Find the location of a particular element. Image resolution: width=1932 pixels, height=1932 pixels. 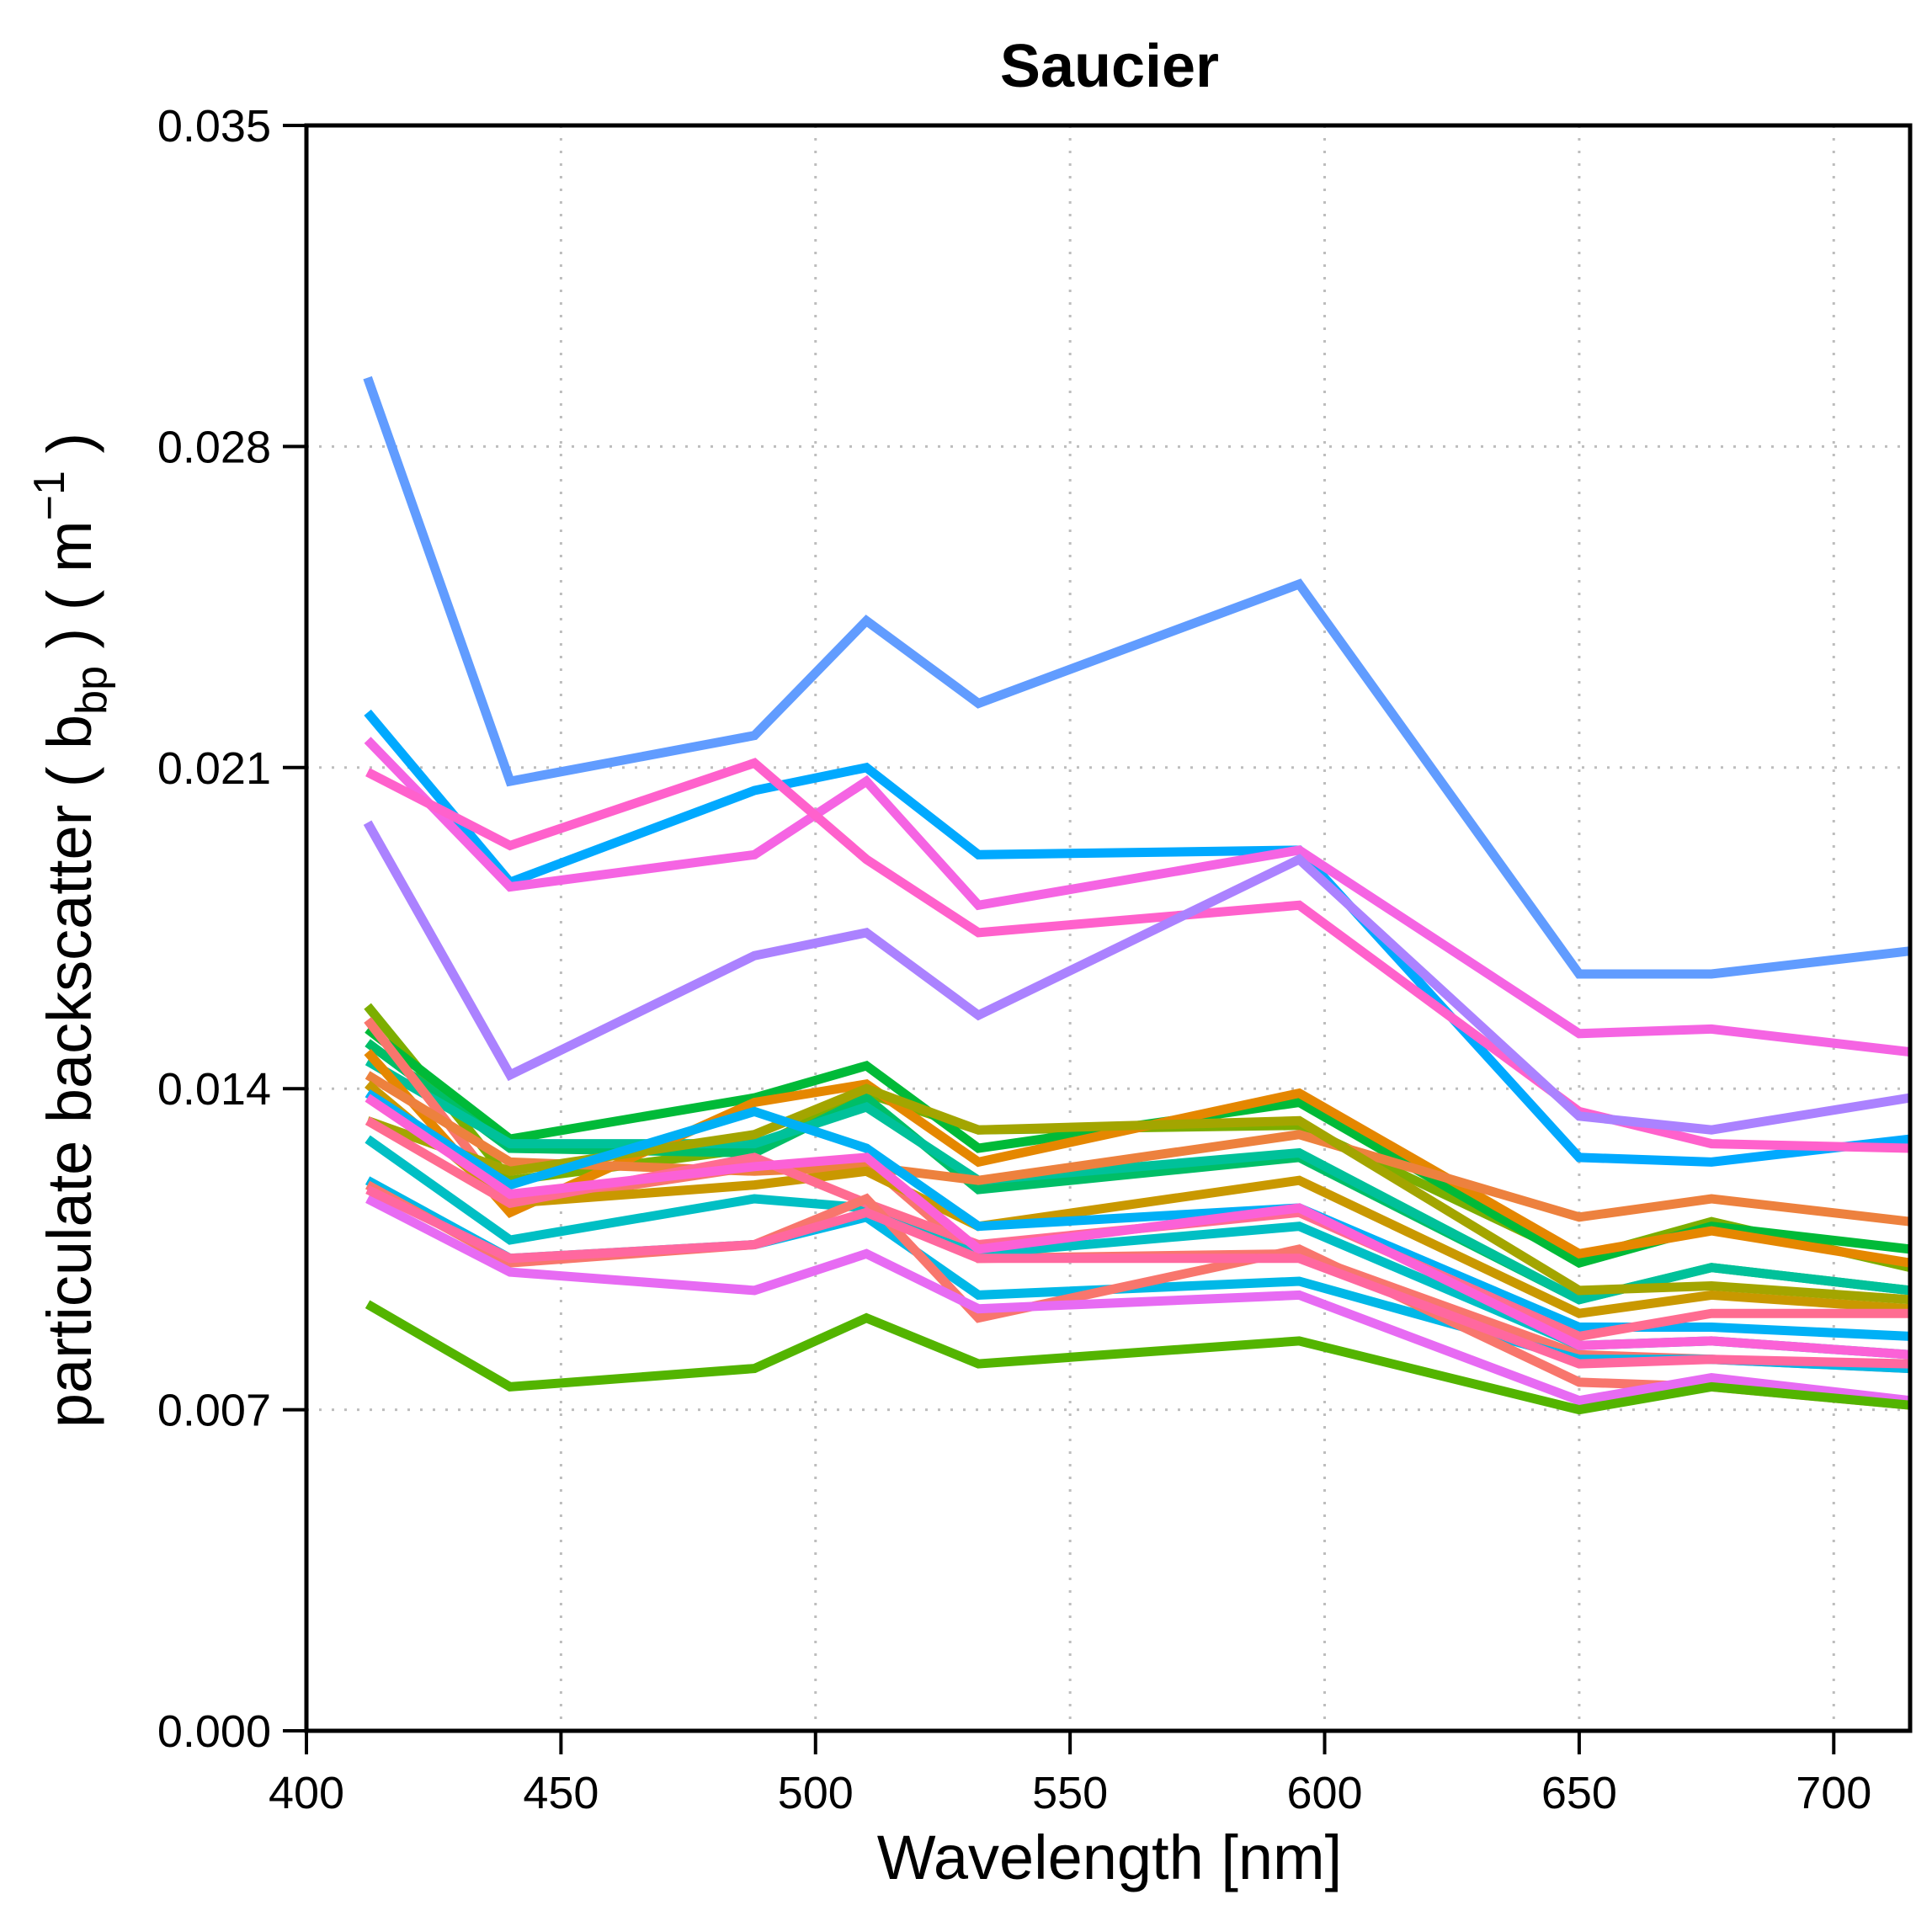

y-tick-label: 0.028 is located at coordinates (214, 447).